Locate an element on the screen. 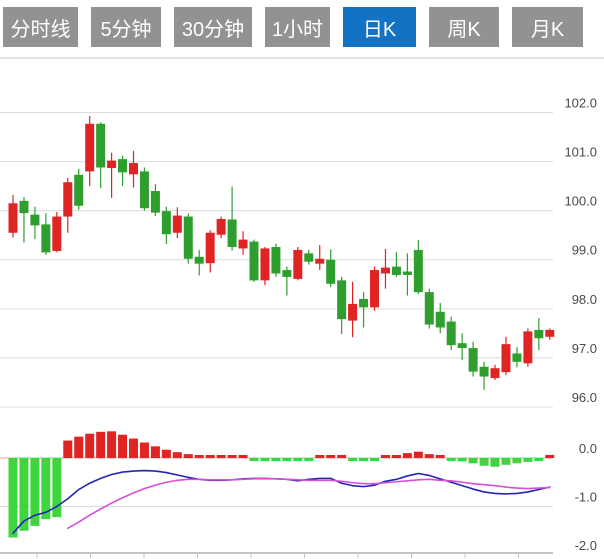 The height and width of the screenshot is (559, 604). macd-tick-label: -1.0 is located at coordinates (586, 497).